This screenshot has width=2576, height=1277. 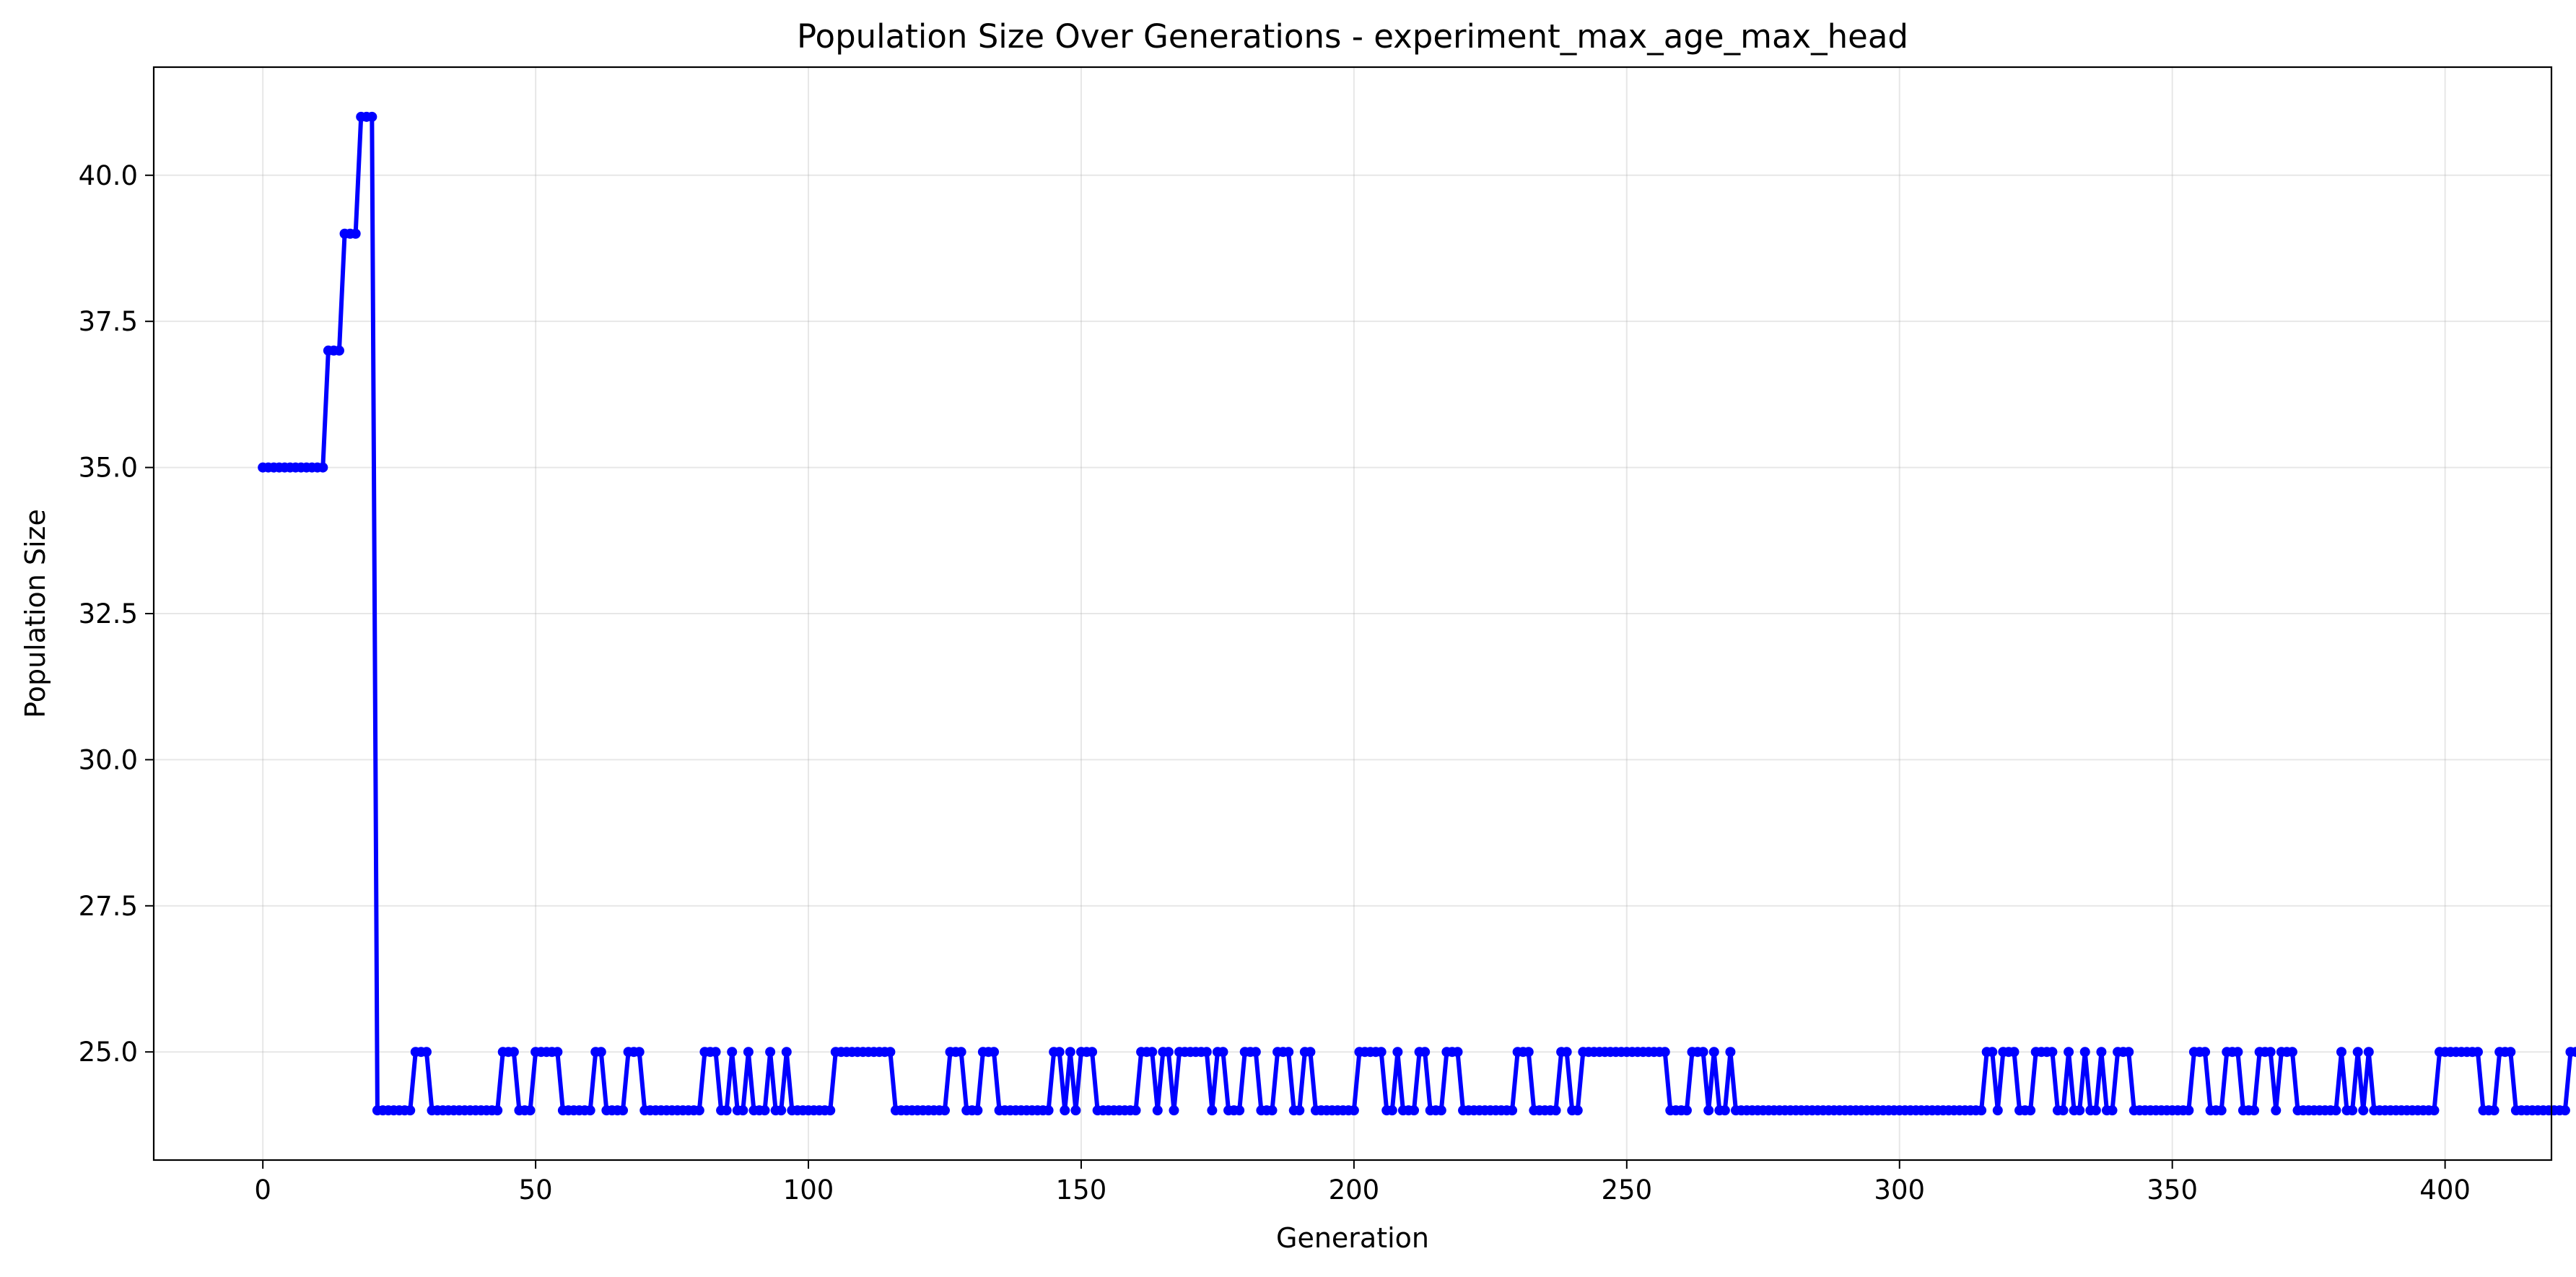 What do you see at coordinates (35, 613) in the screenshot?
I see `y-axis-label: Population Size` at bounding box center [35, 613].